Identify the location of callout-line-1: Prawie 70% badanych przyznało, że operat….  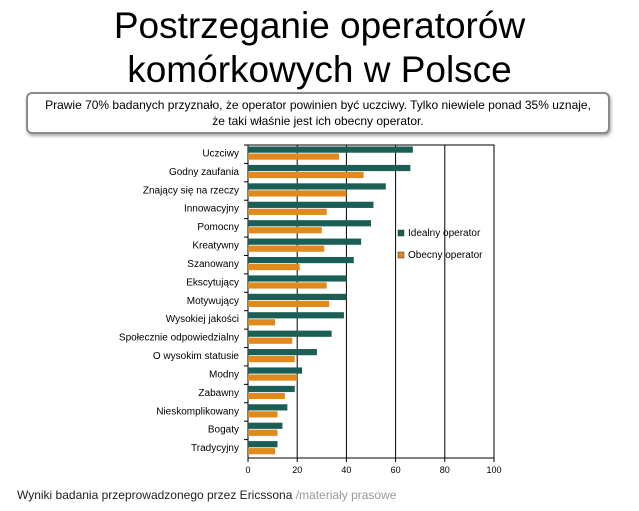
(318, 105).